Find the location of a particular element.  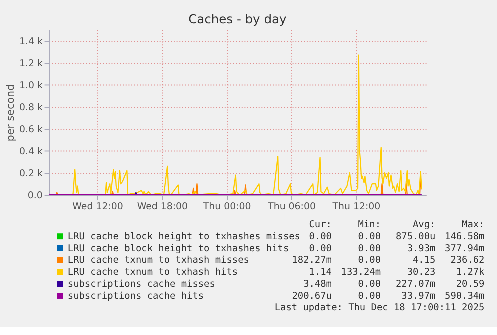

legend-label: subscriptions cache misses is located at coordinates (142, 284).